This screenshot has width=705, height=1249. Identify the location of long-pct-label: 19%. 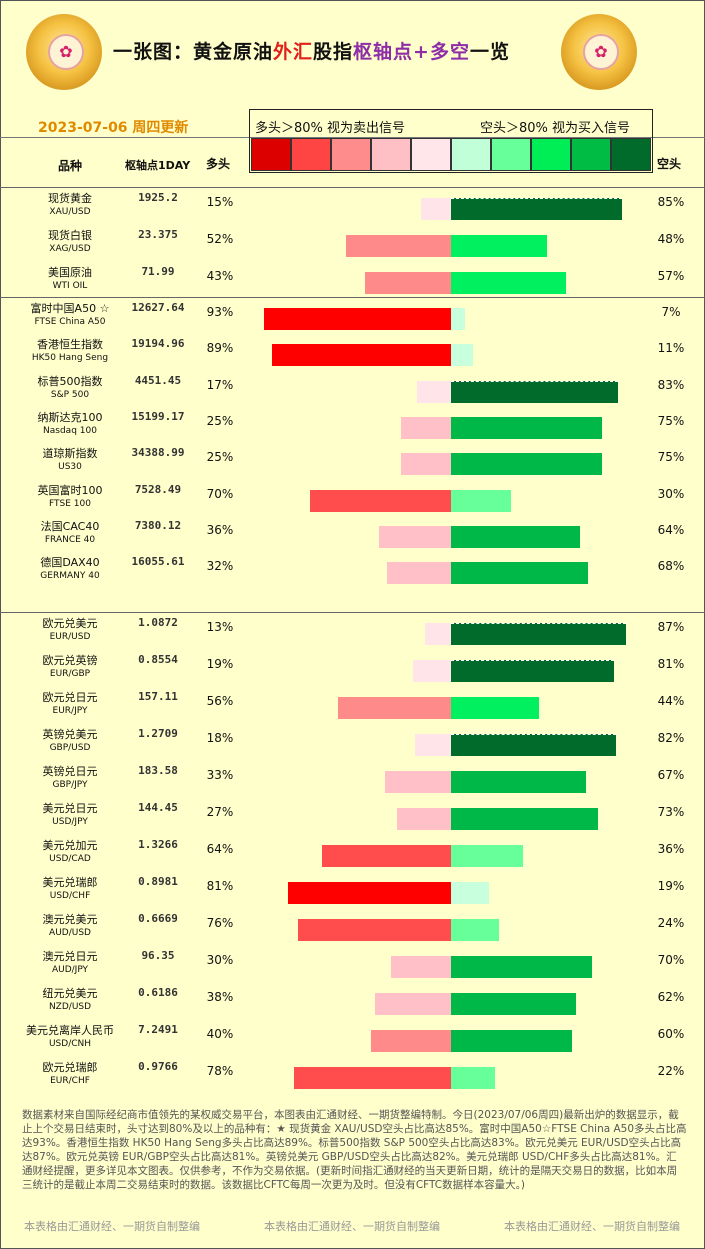
(220, 664).